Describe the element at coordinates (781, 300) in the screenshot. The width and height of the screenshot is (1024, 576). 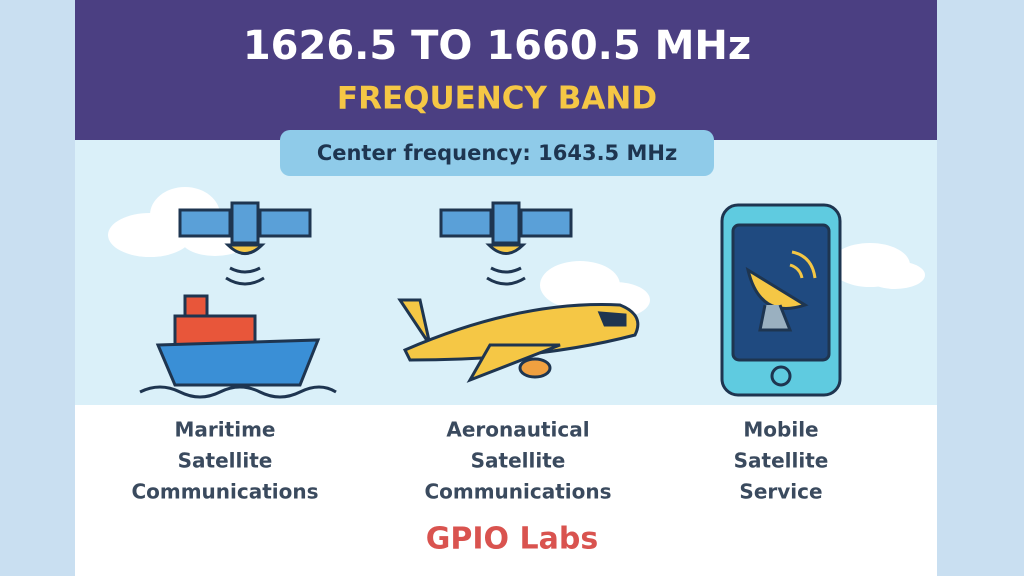
I see `phone-icon` at that location.